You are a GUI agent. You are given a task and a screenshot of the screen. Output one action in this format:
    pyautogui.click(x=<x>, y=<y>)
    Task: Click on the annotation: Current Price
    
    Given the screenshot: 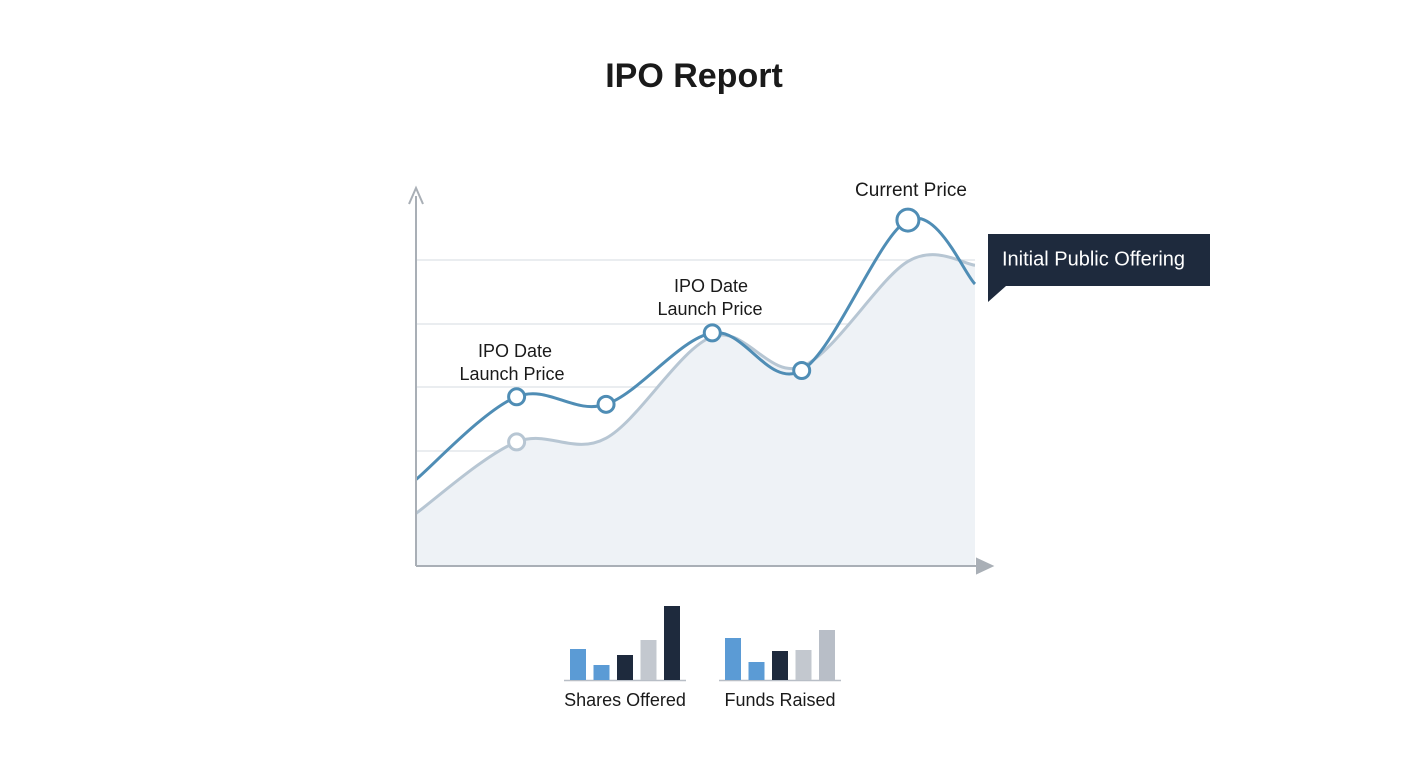 What is the action you would take?
    pyautogui.click(x=911, y=190)
    